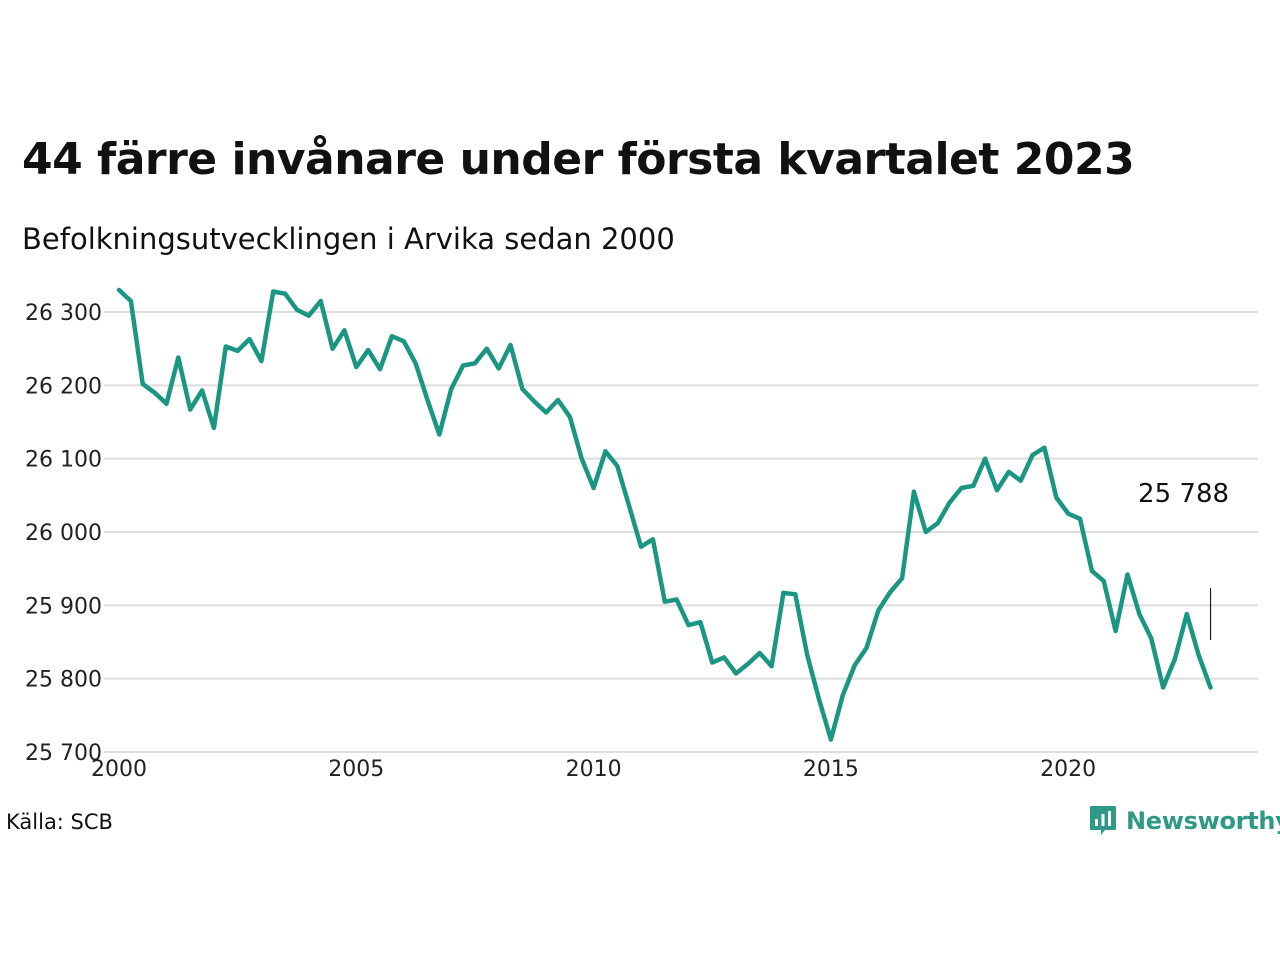 This screenshot has height=960, width=1280. What do you see at coordinates (1203, 821) in the screenshot?
I see `brand-name: Newsworthy` at bounding box center [1203, 821].